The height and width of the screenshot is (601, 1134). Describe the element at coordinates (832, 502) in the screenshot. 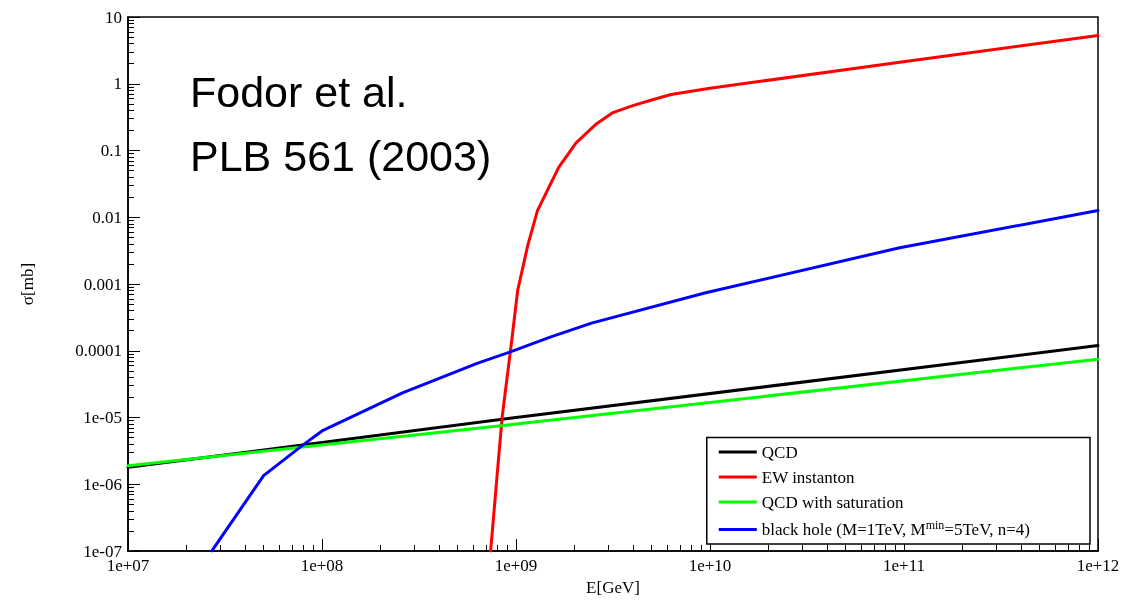

I see `legend-label: QCD with saturation` at that location.